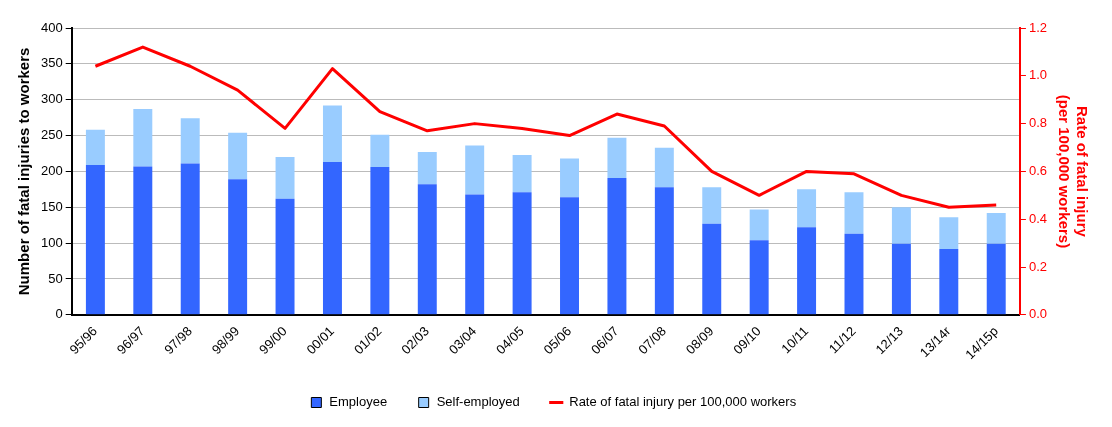 The width and height of the screenshot is (1112, 427). What do you see at coordinates (51, 242) in the screenshot?
I see `y-tick-label: 100` at bounding box center [51, 242].